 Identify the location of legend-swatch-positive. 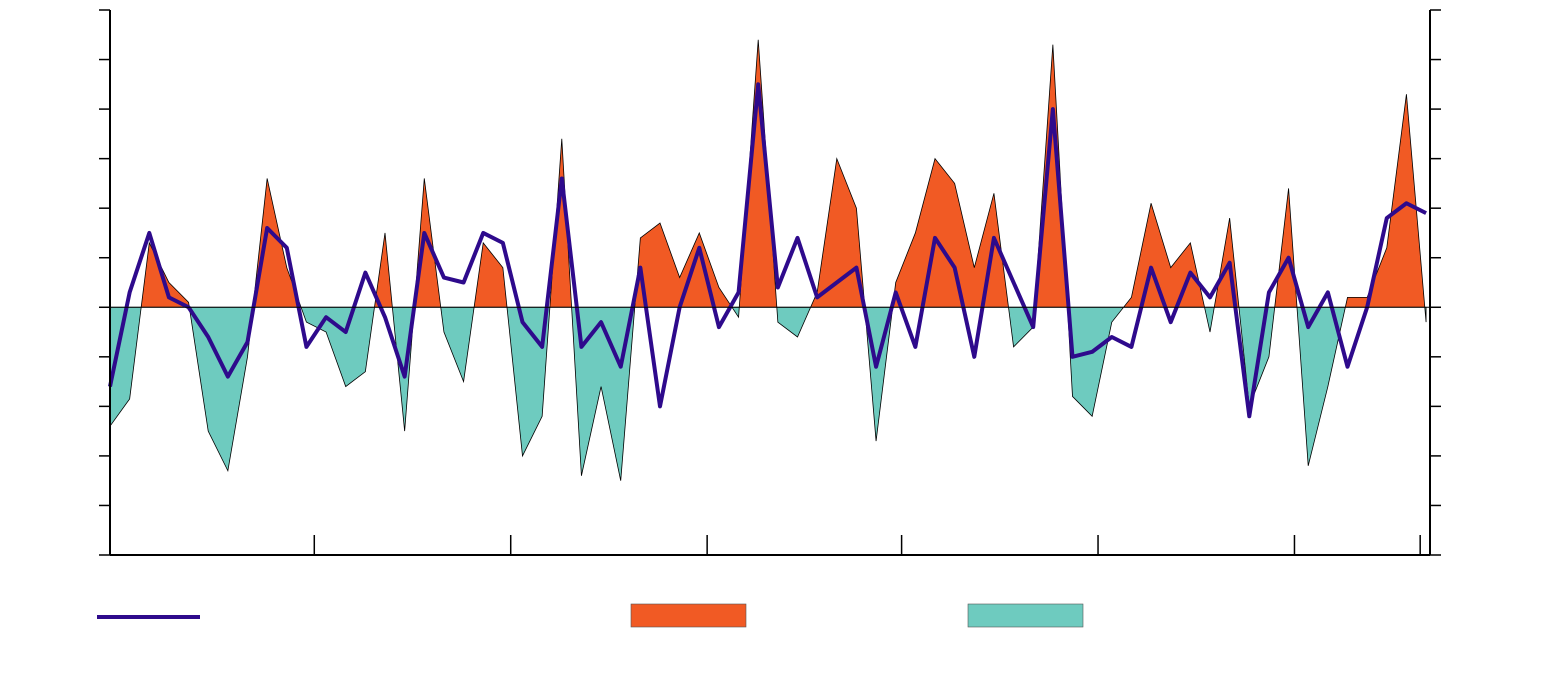
(688, 615).